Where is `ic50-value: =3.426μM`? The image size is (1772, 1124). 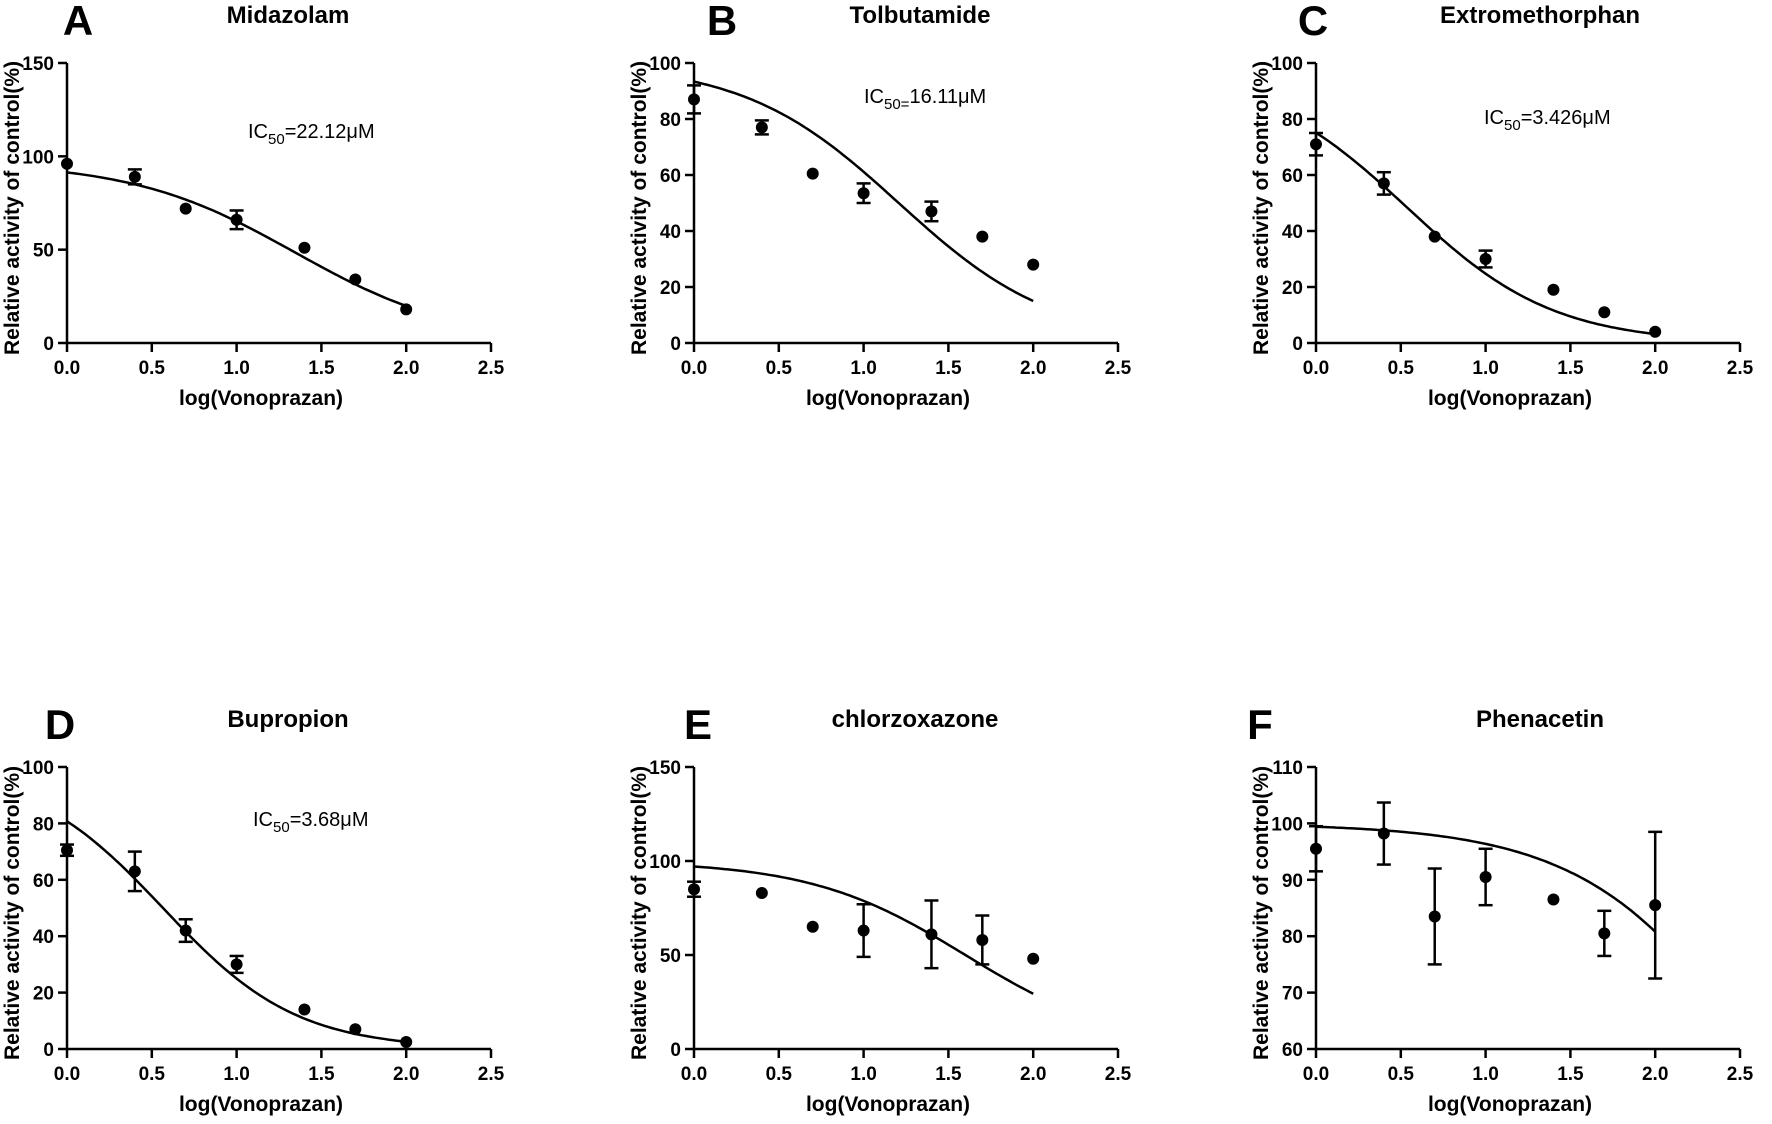 ic50-value: =3.426μM is located at coordinates (1566, 118).